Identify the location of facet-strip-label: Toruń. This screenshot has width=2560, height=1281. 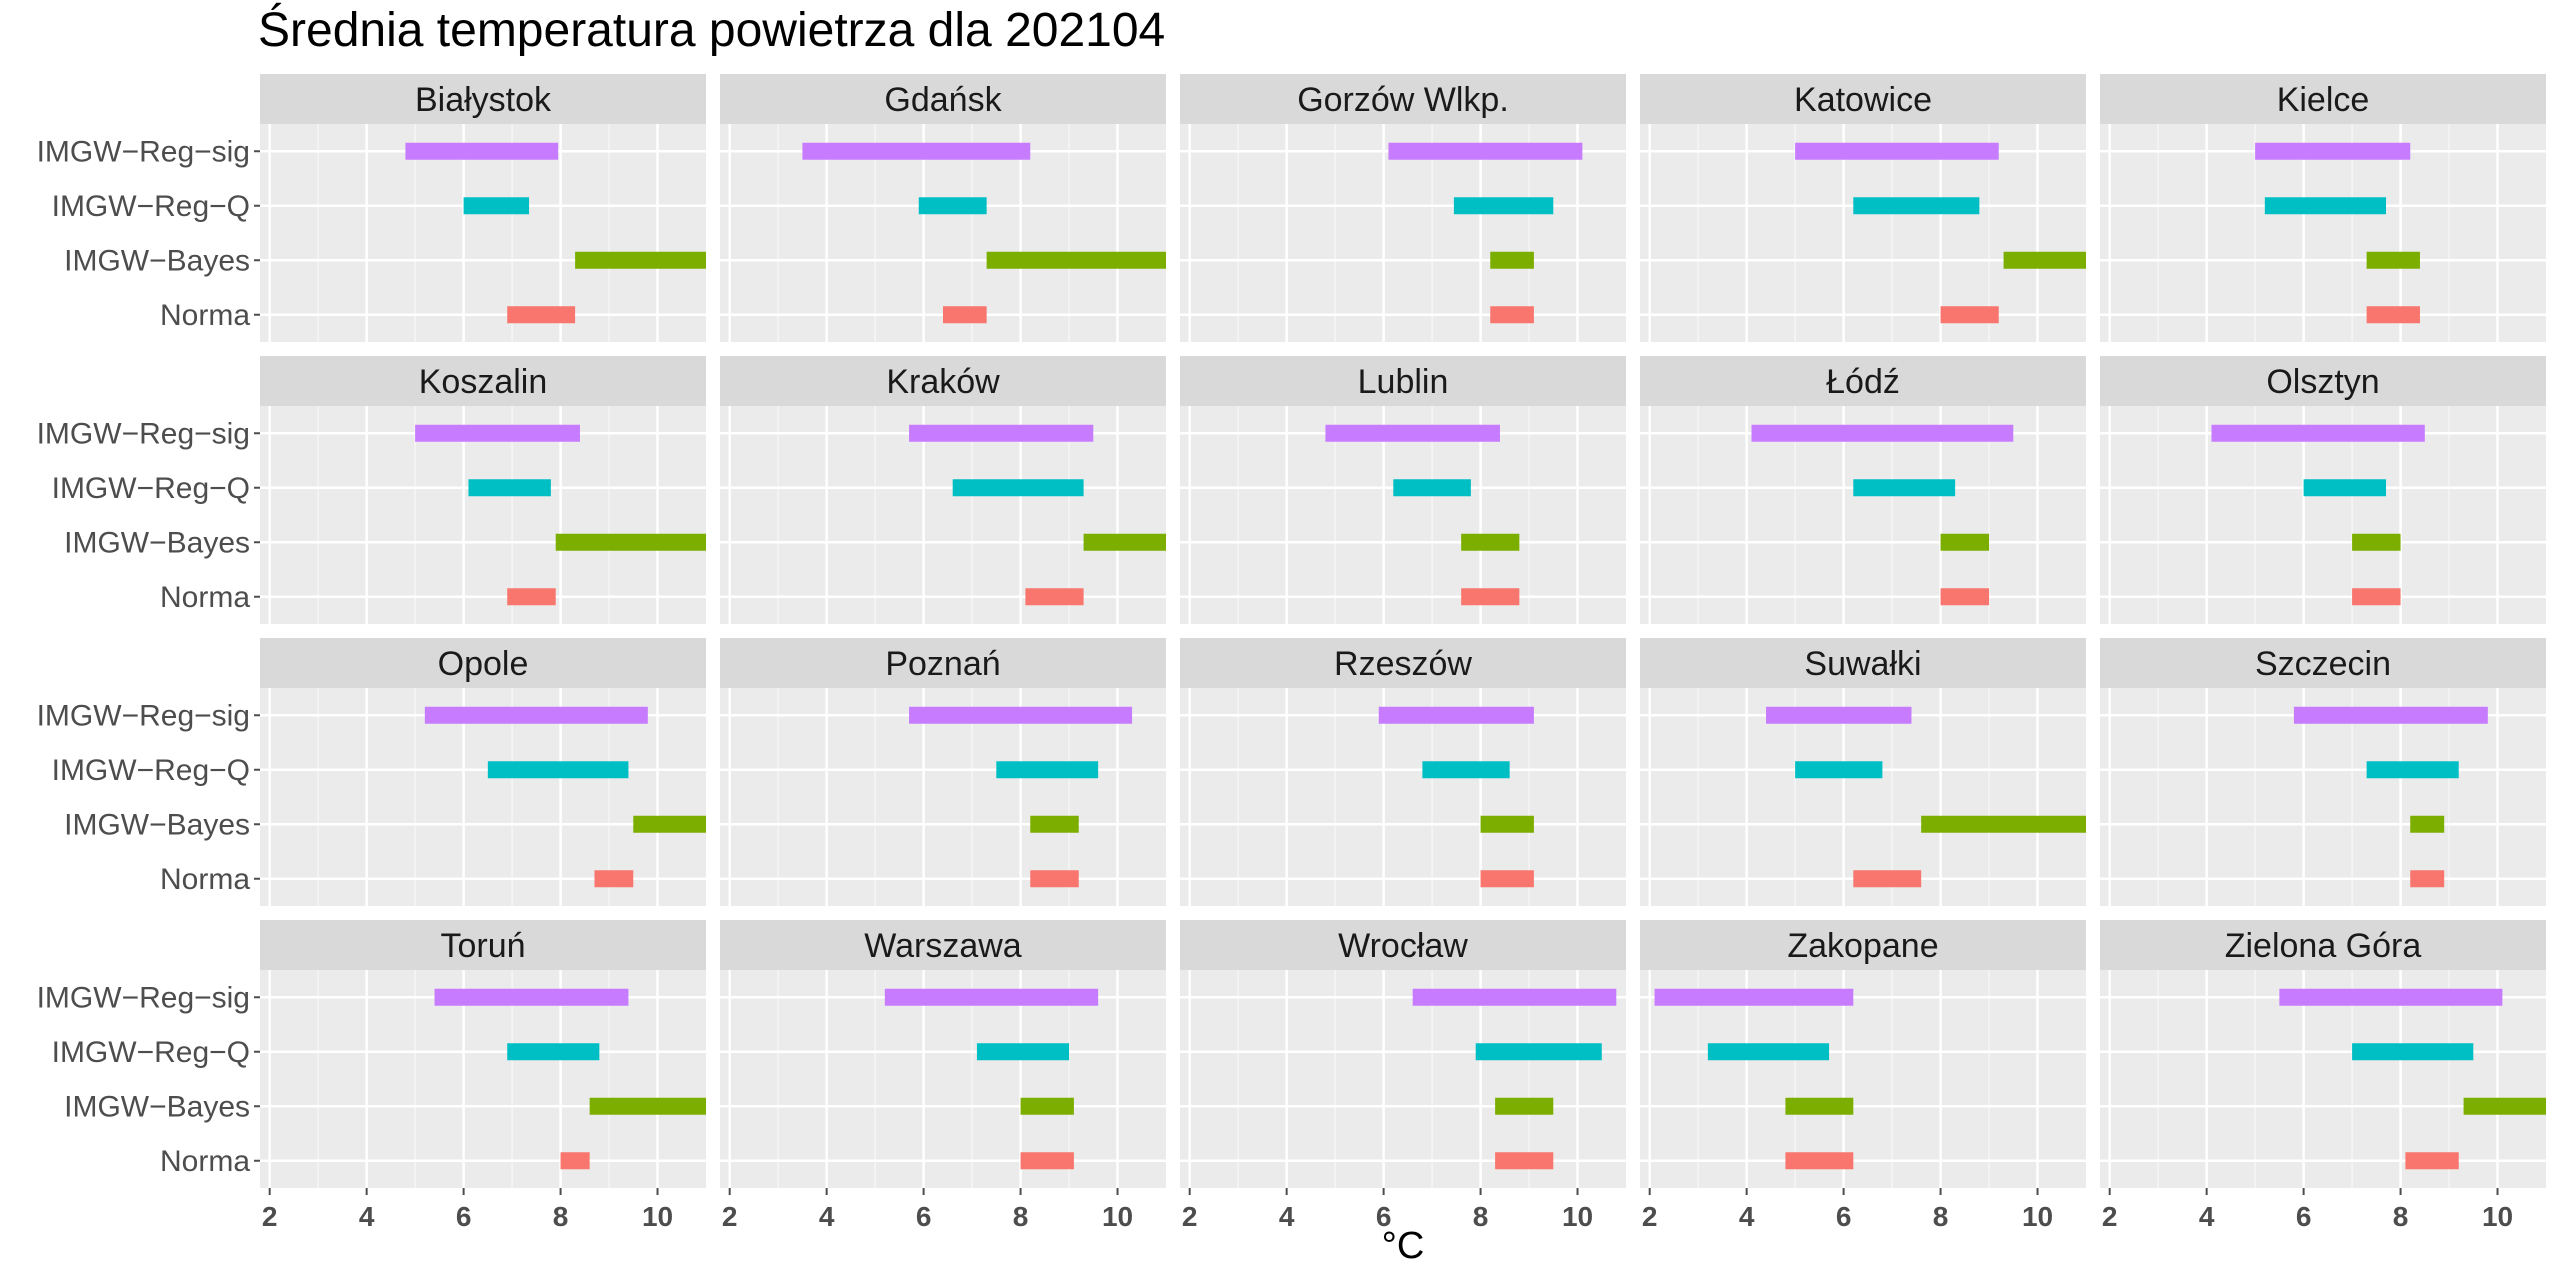
(482, 946).